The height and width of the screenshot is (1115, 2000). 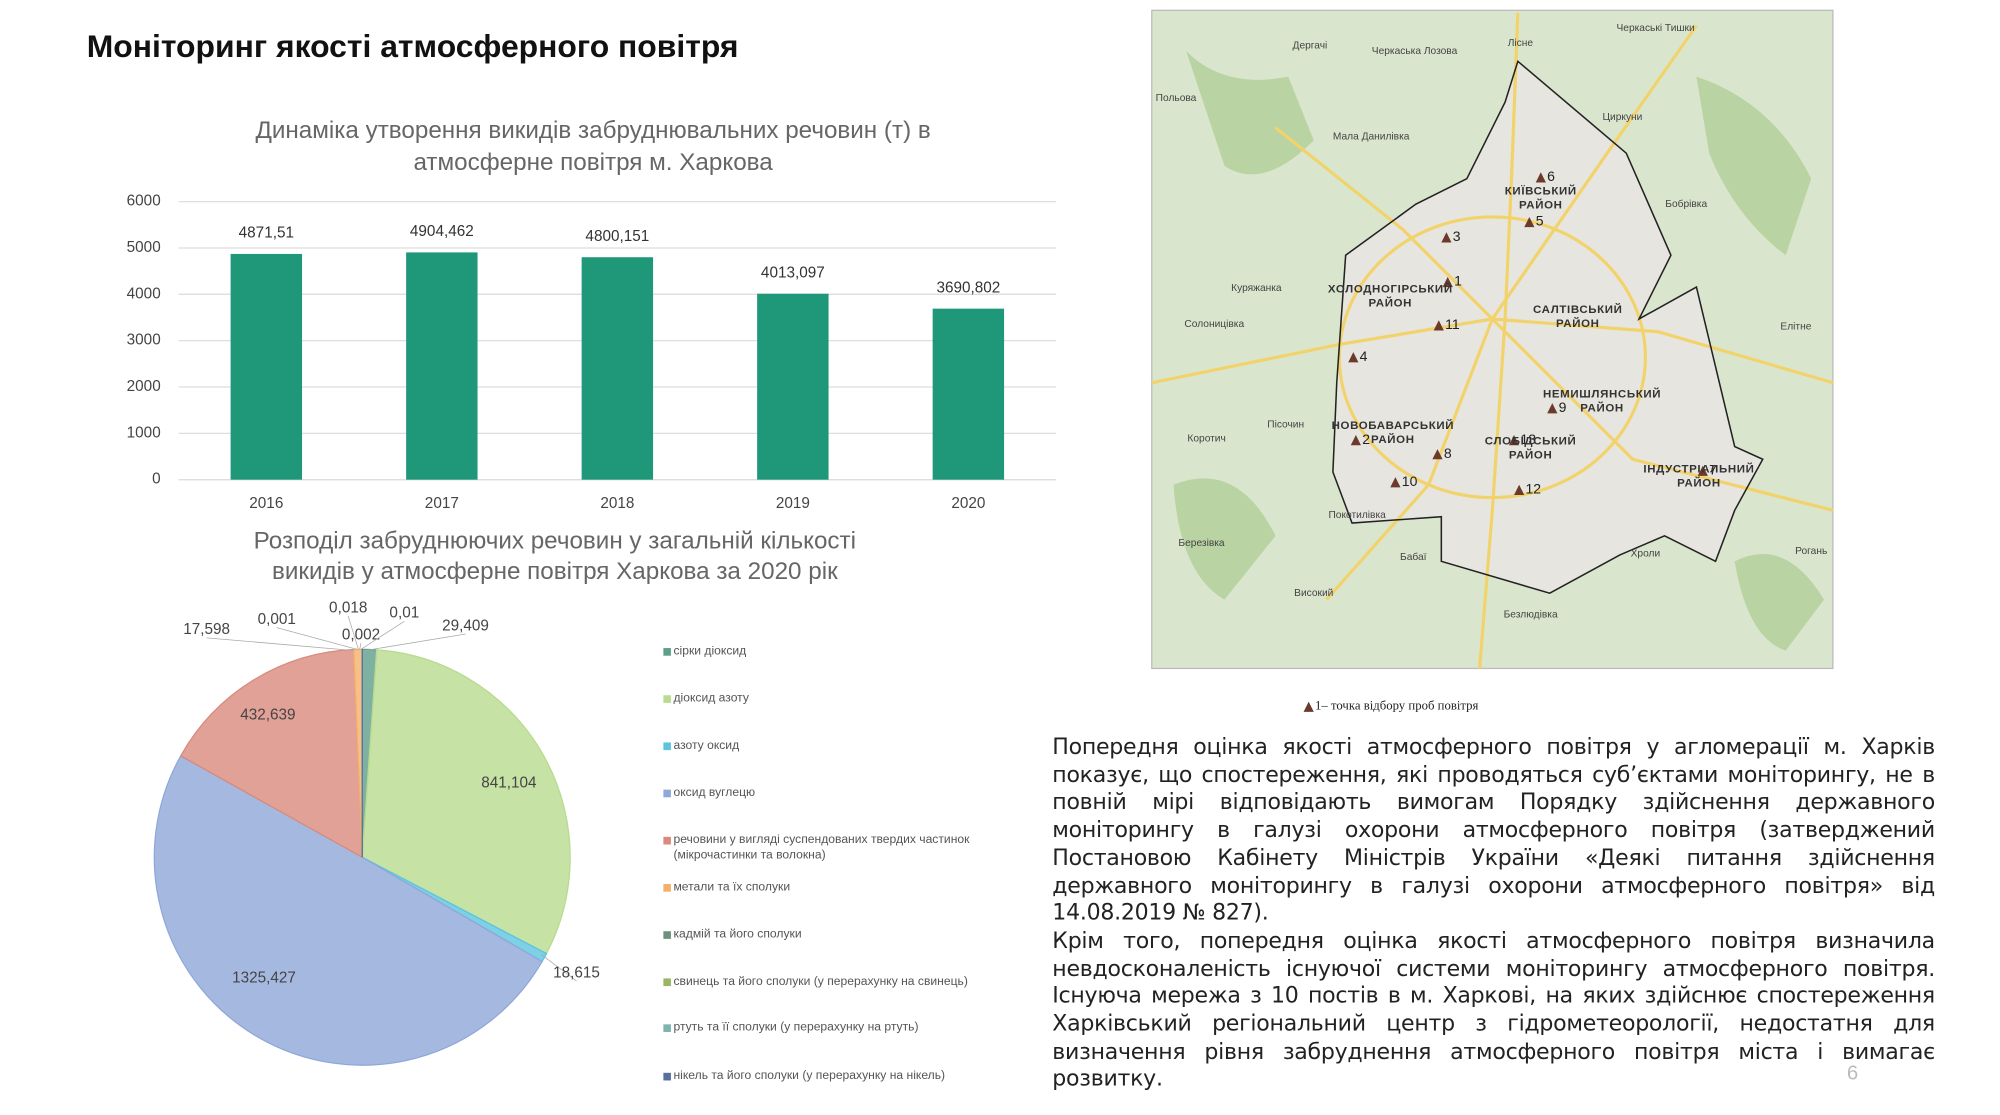 I want to click on place-label: Березівка, so click(x=1201, y=543).